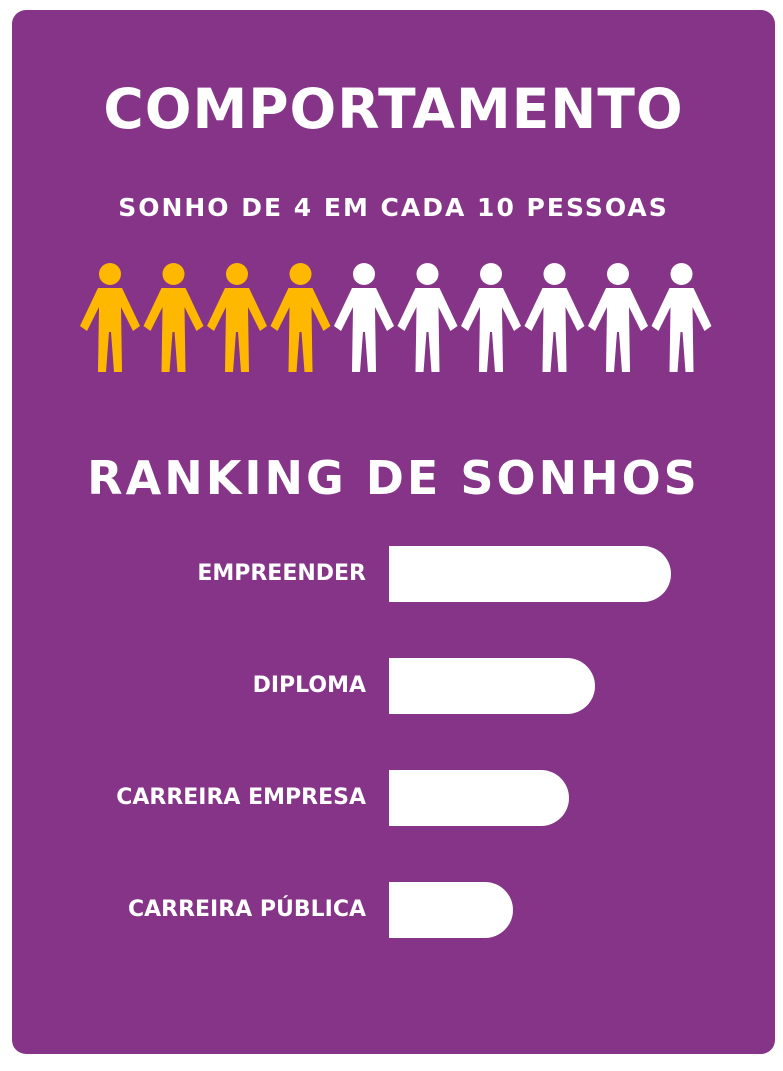 The height and width of the screenshot is (1071, 783). I want to click on page-title: COMPORTAMENTO, so click(393, 109).